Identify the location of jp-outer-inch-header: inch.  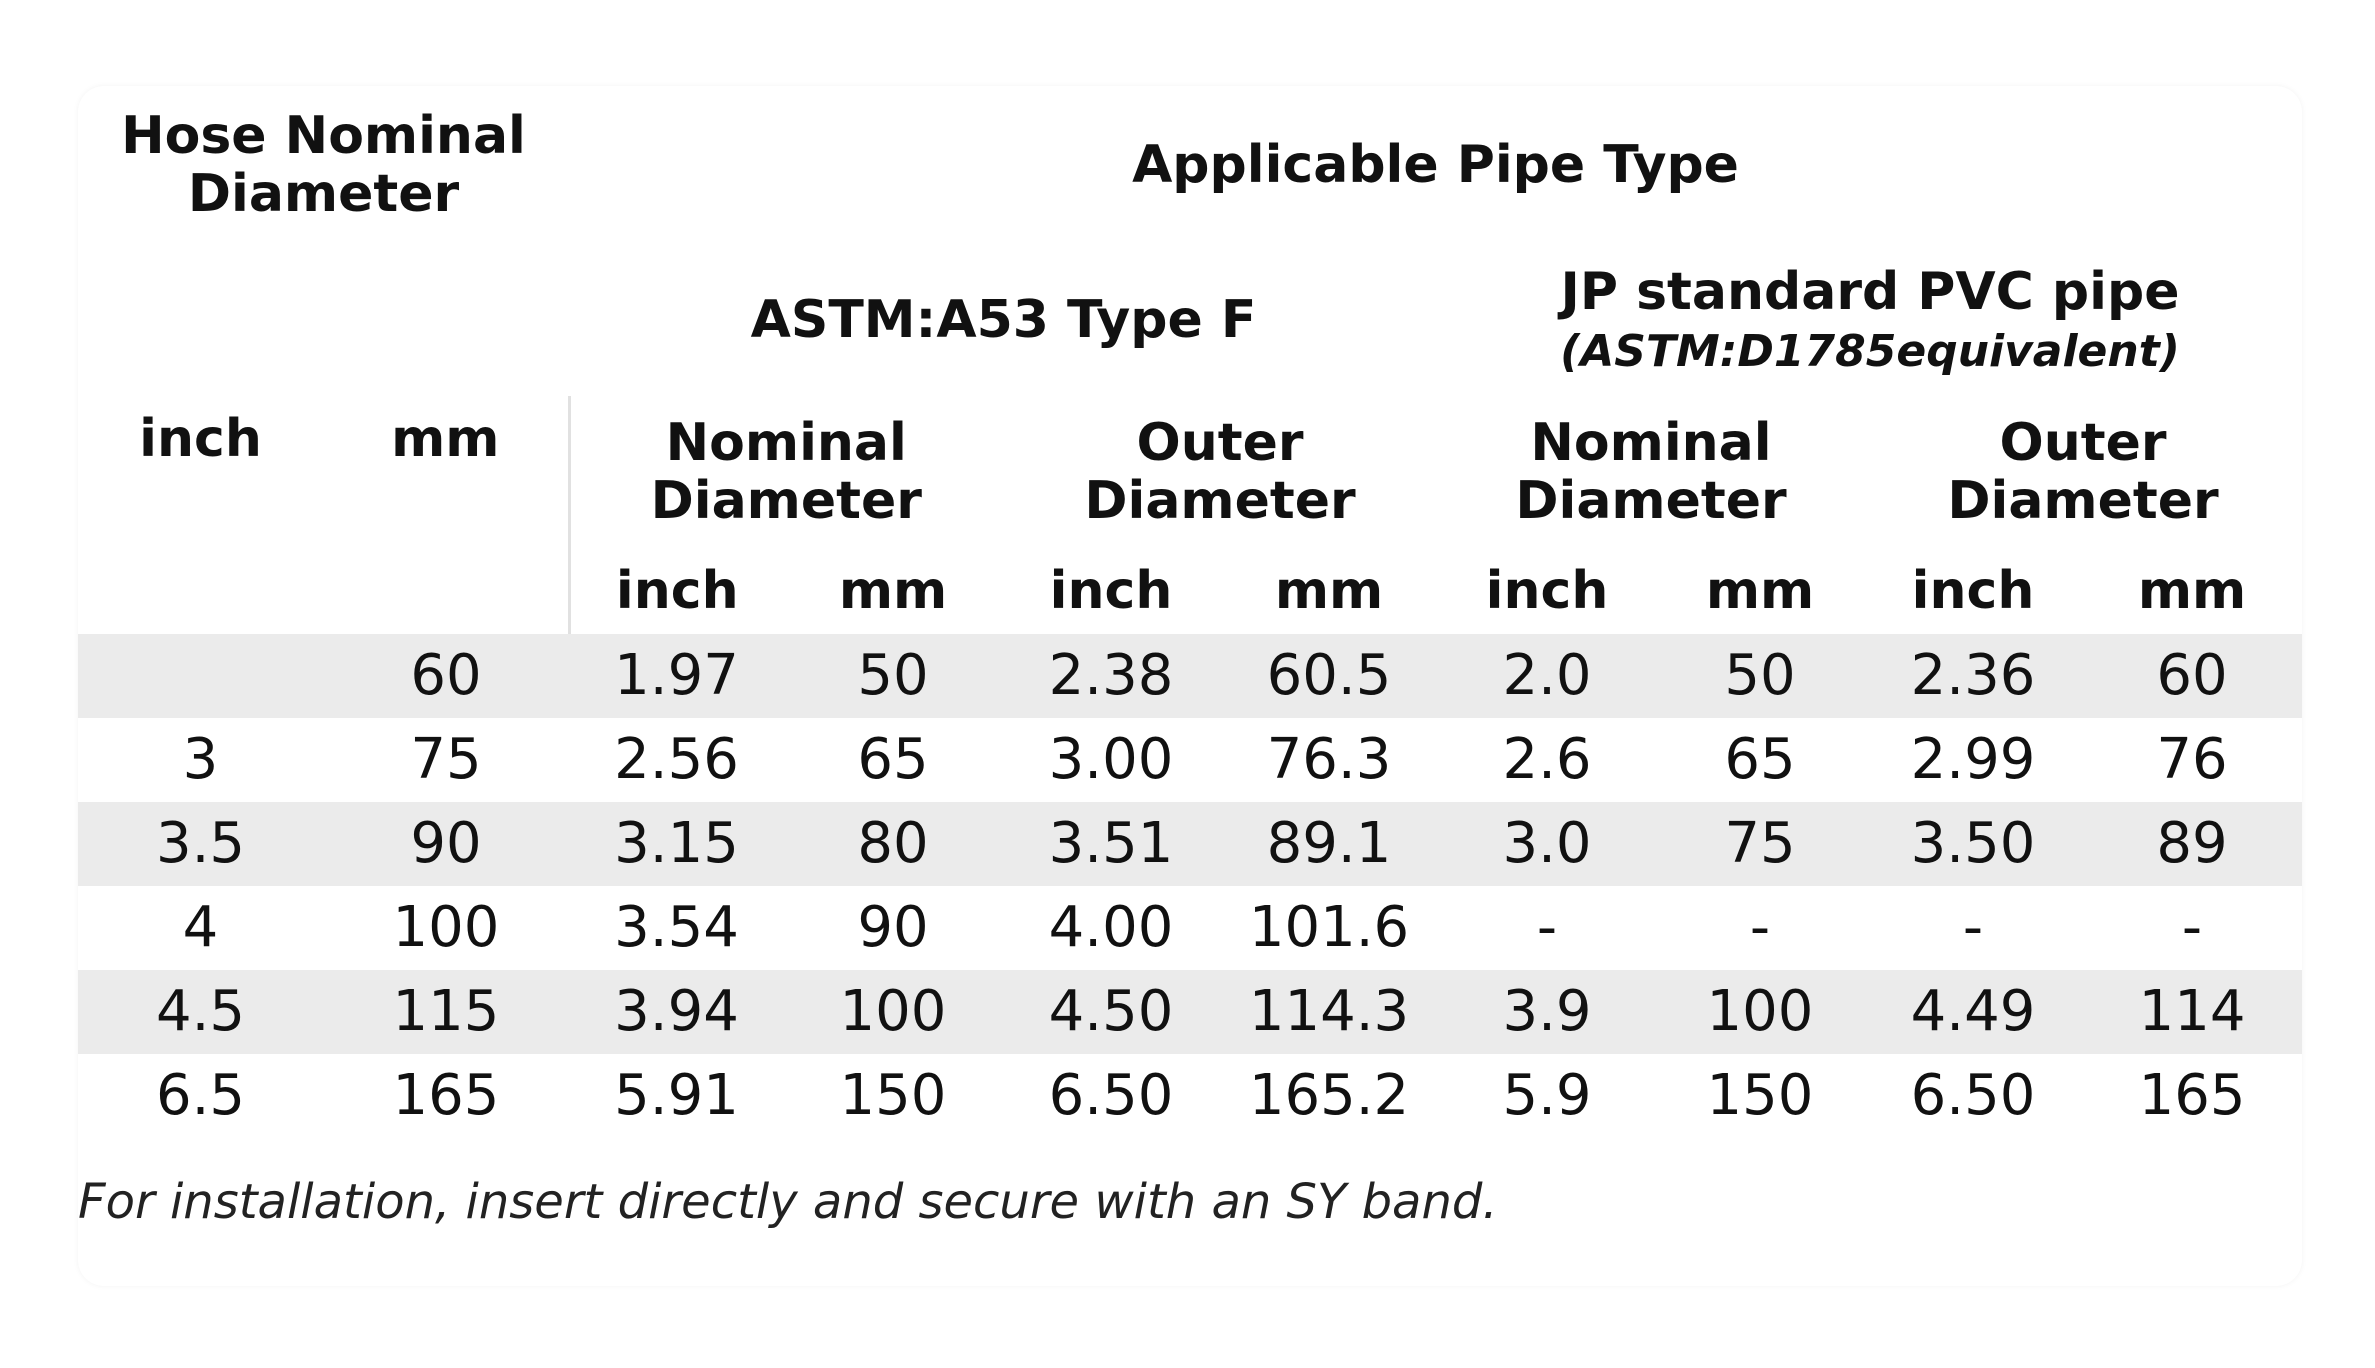
(1973, 590).